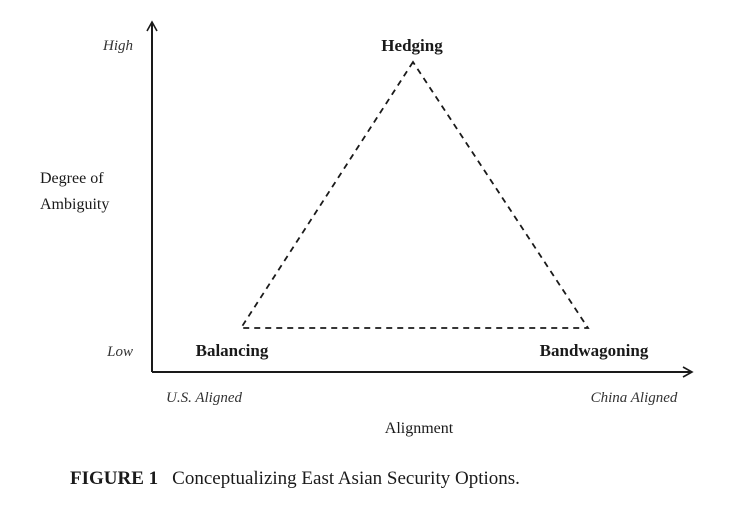 Image resolution: width=754 pixels, height=518 pixels. I want to click on vertex-label-balancing: Balancing, so click(232, 350).